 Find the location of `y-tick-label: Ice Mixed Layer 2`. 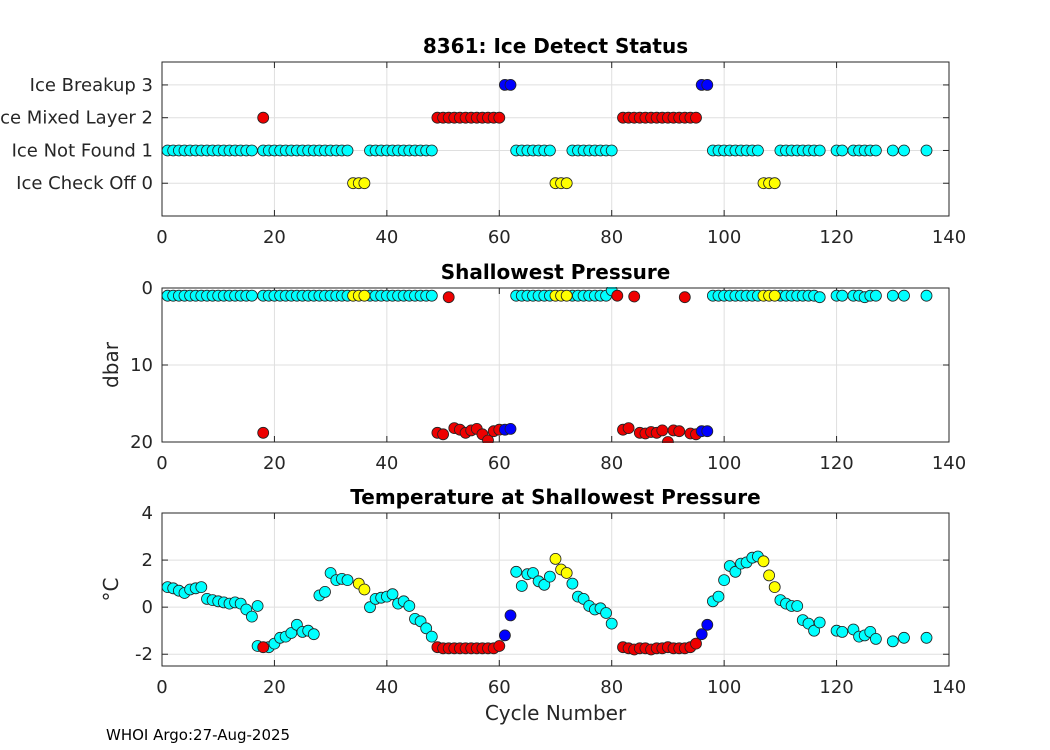

y-tick-label: Ice Mixed Layer 2 is located at coordinates (76, 118).